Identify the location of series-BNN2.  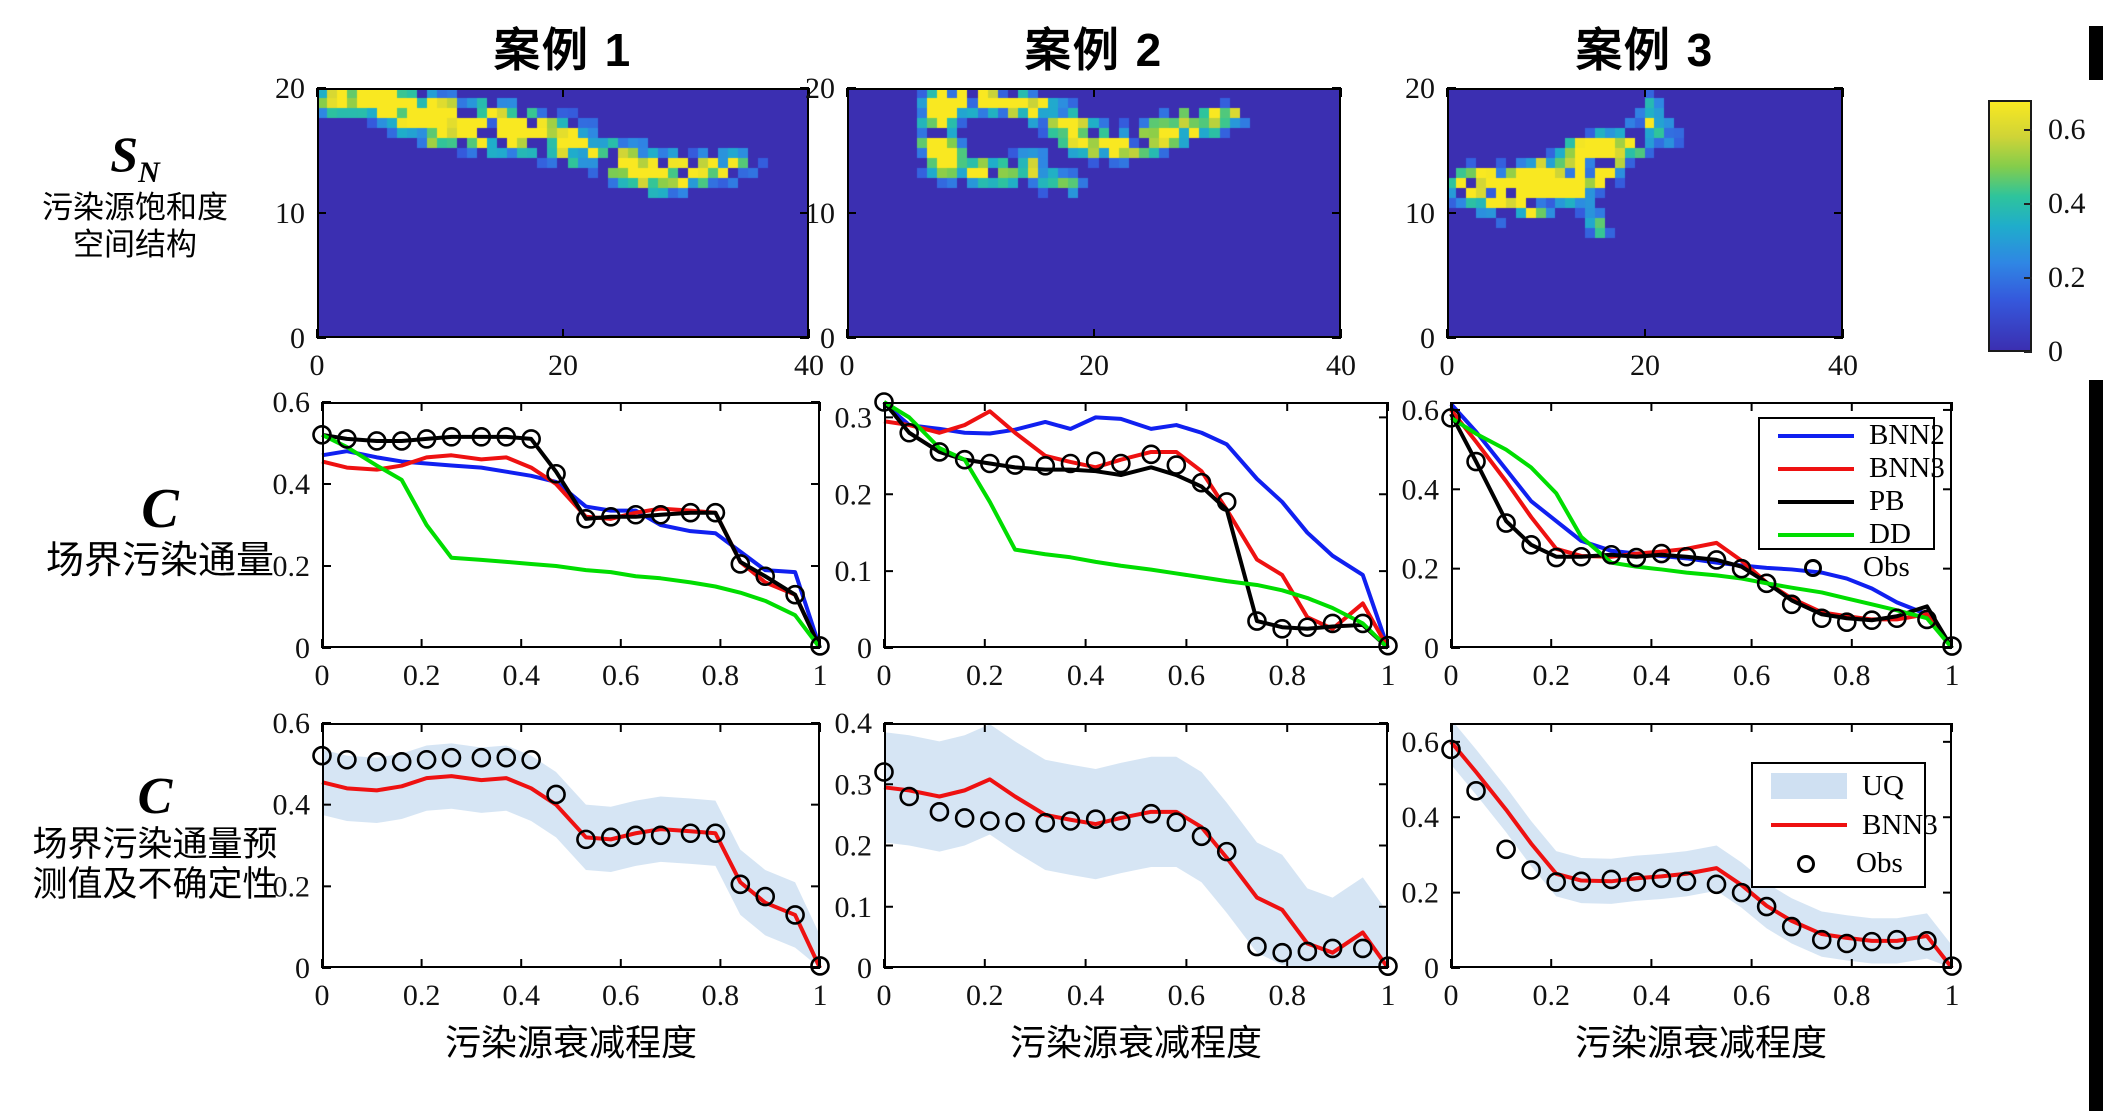
(571, 549).